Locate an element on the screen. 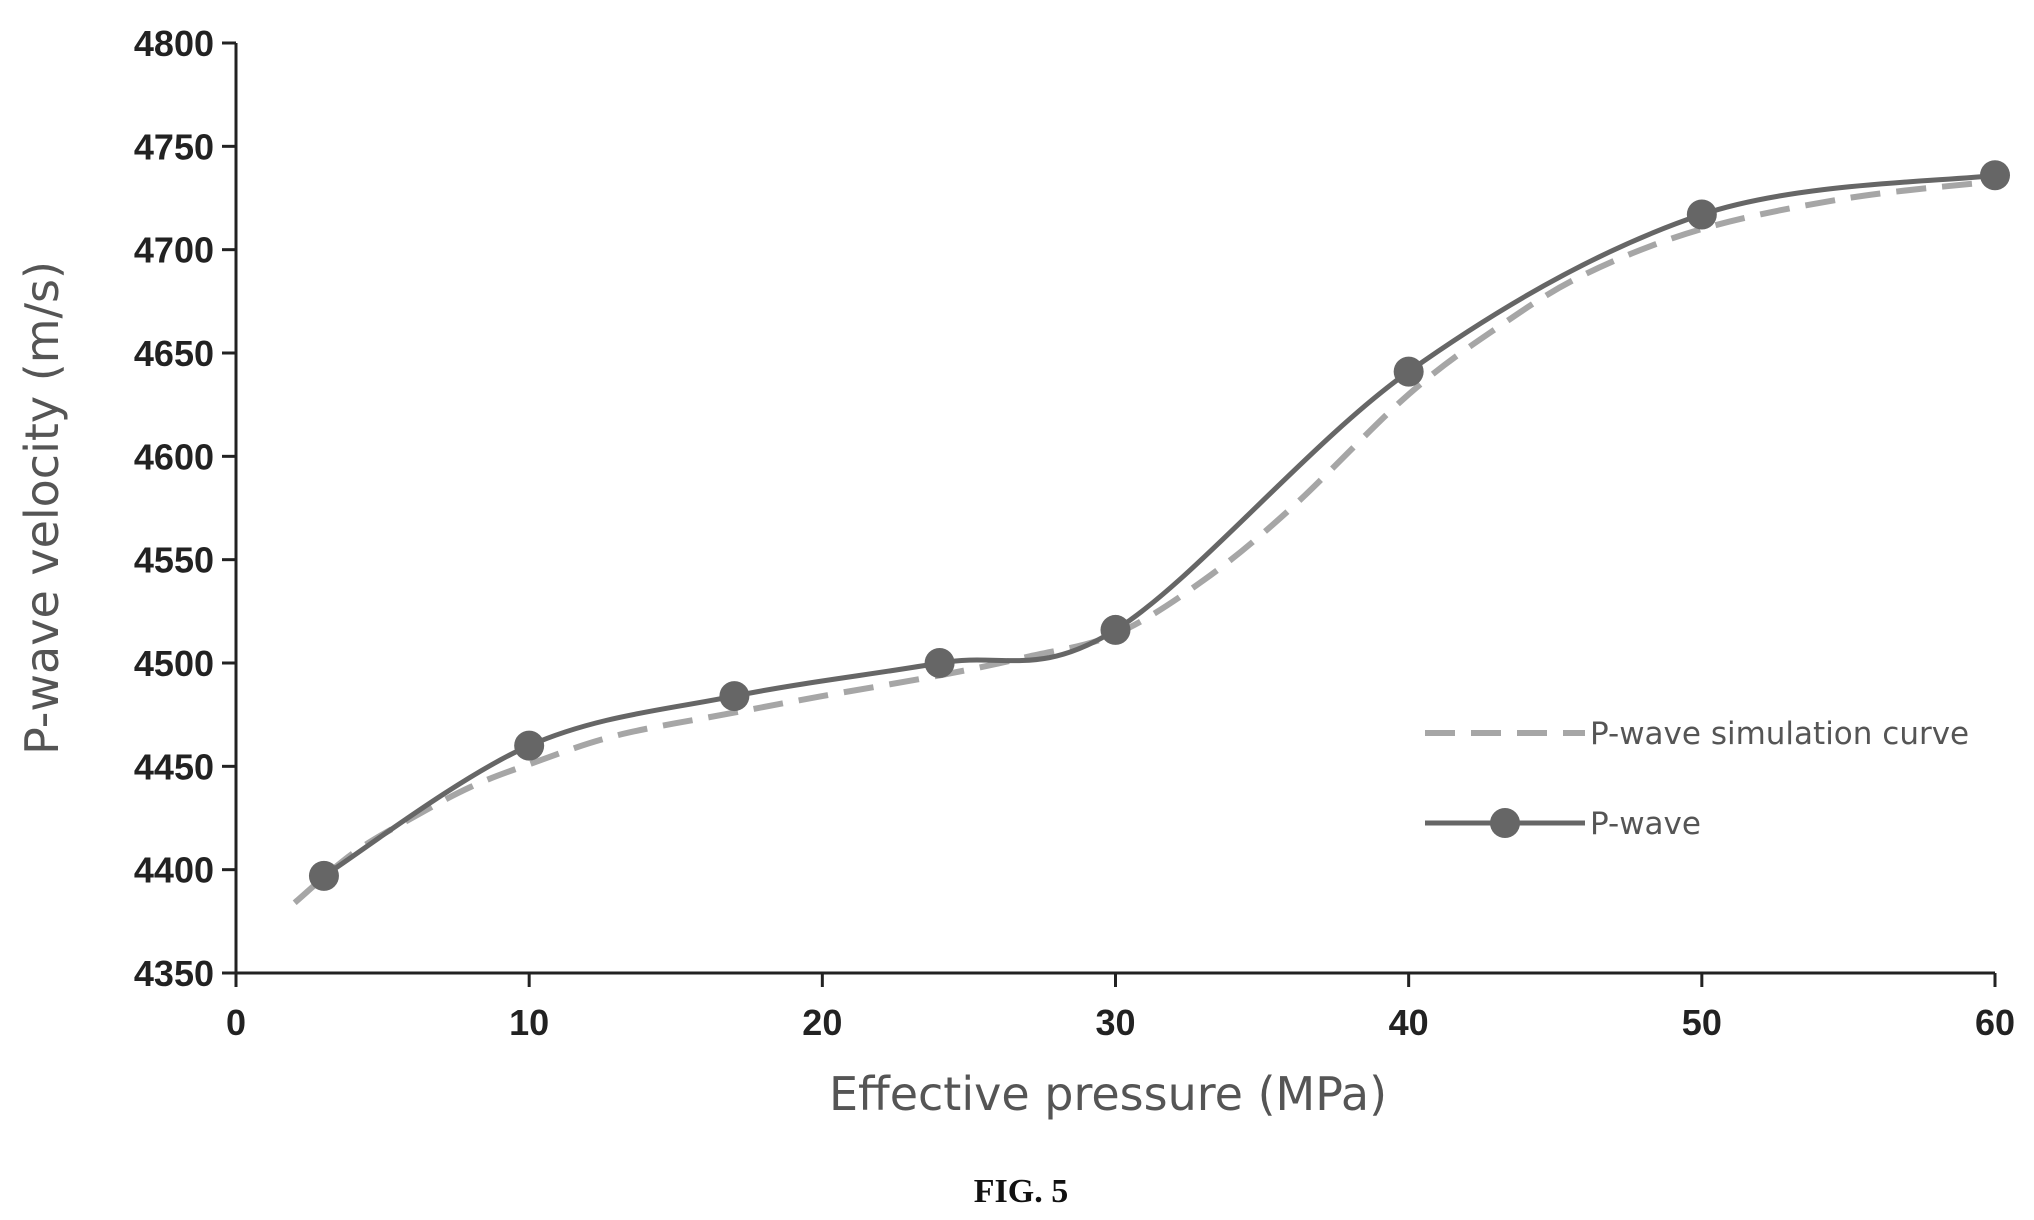 The height and width of the screenshot is (1220, 2034). x-tick-label: 10 is located at coordinates (529, 1022).